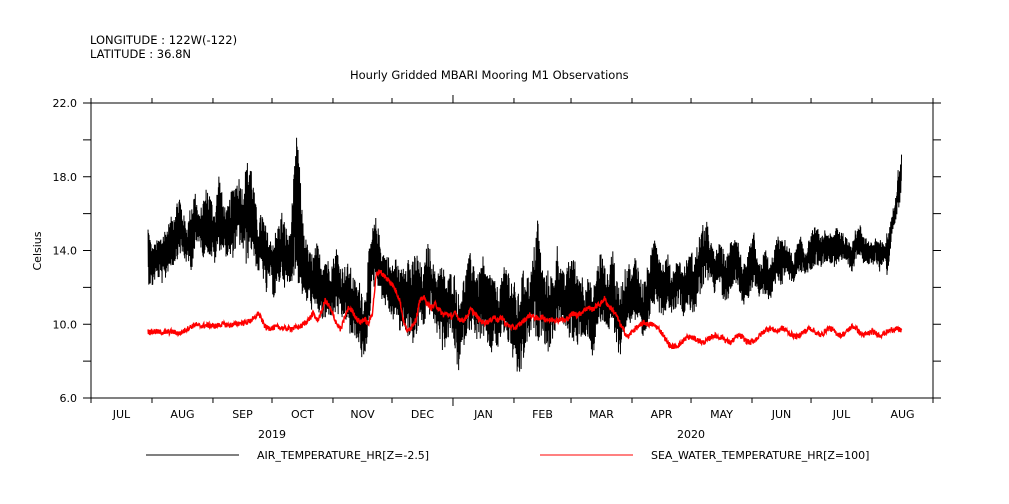 This screenshot has width=1009, height=504. Describe the element at coordinates (781, 414) in the screenshot. I see `x-tick-label: JUN` at that location.